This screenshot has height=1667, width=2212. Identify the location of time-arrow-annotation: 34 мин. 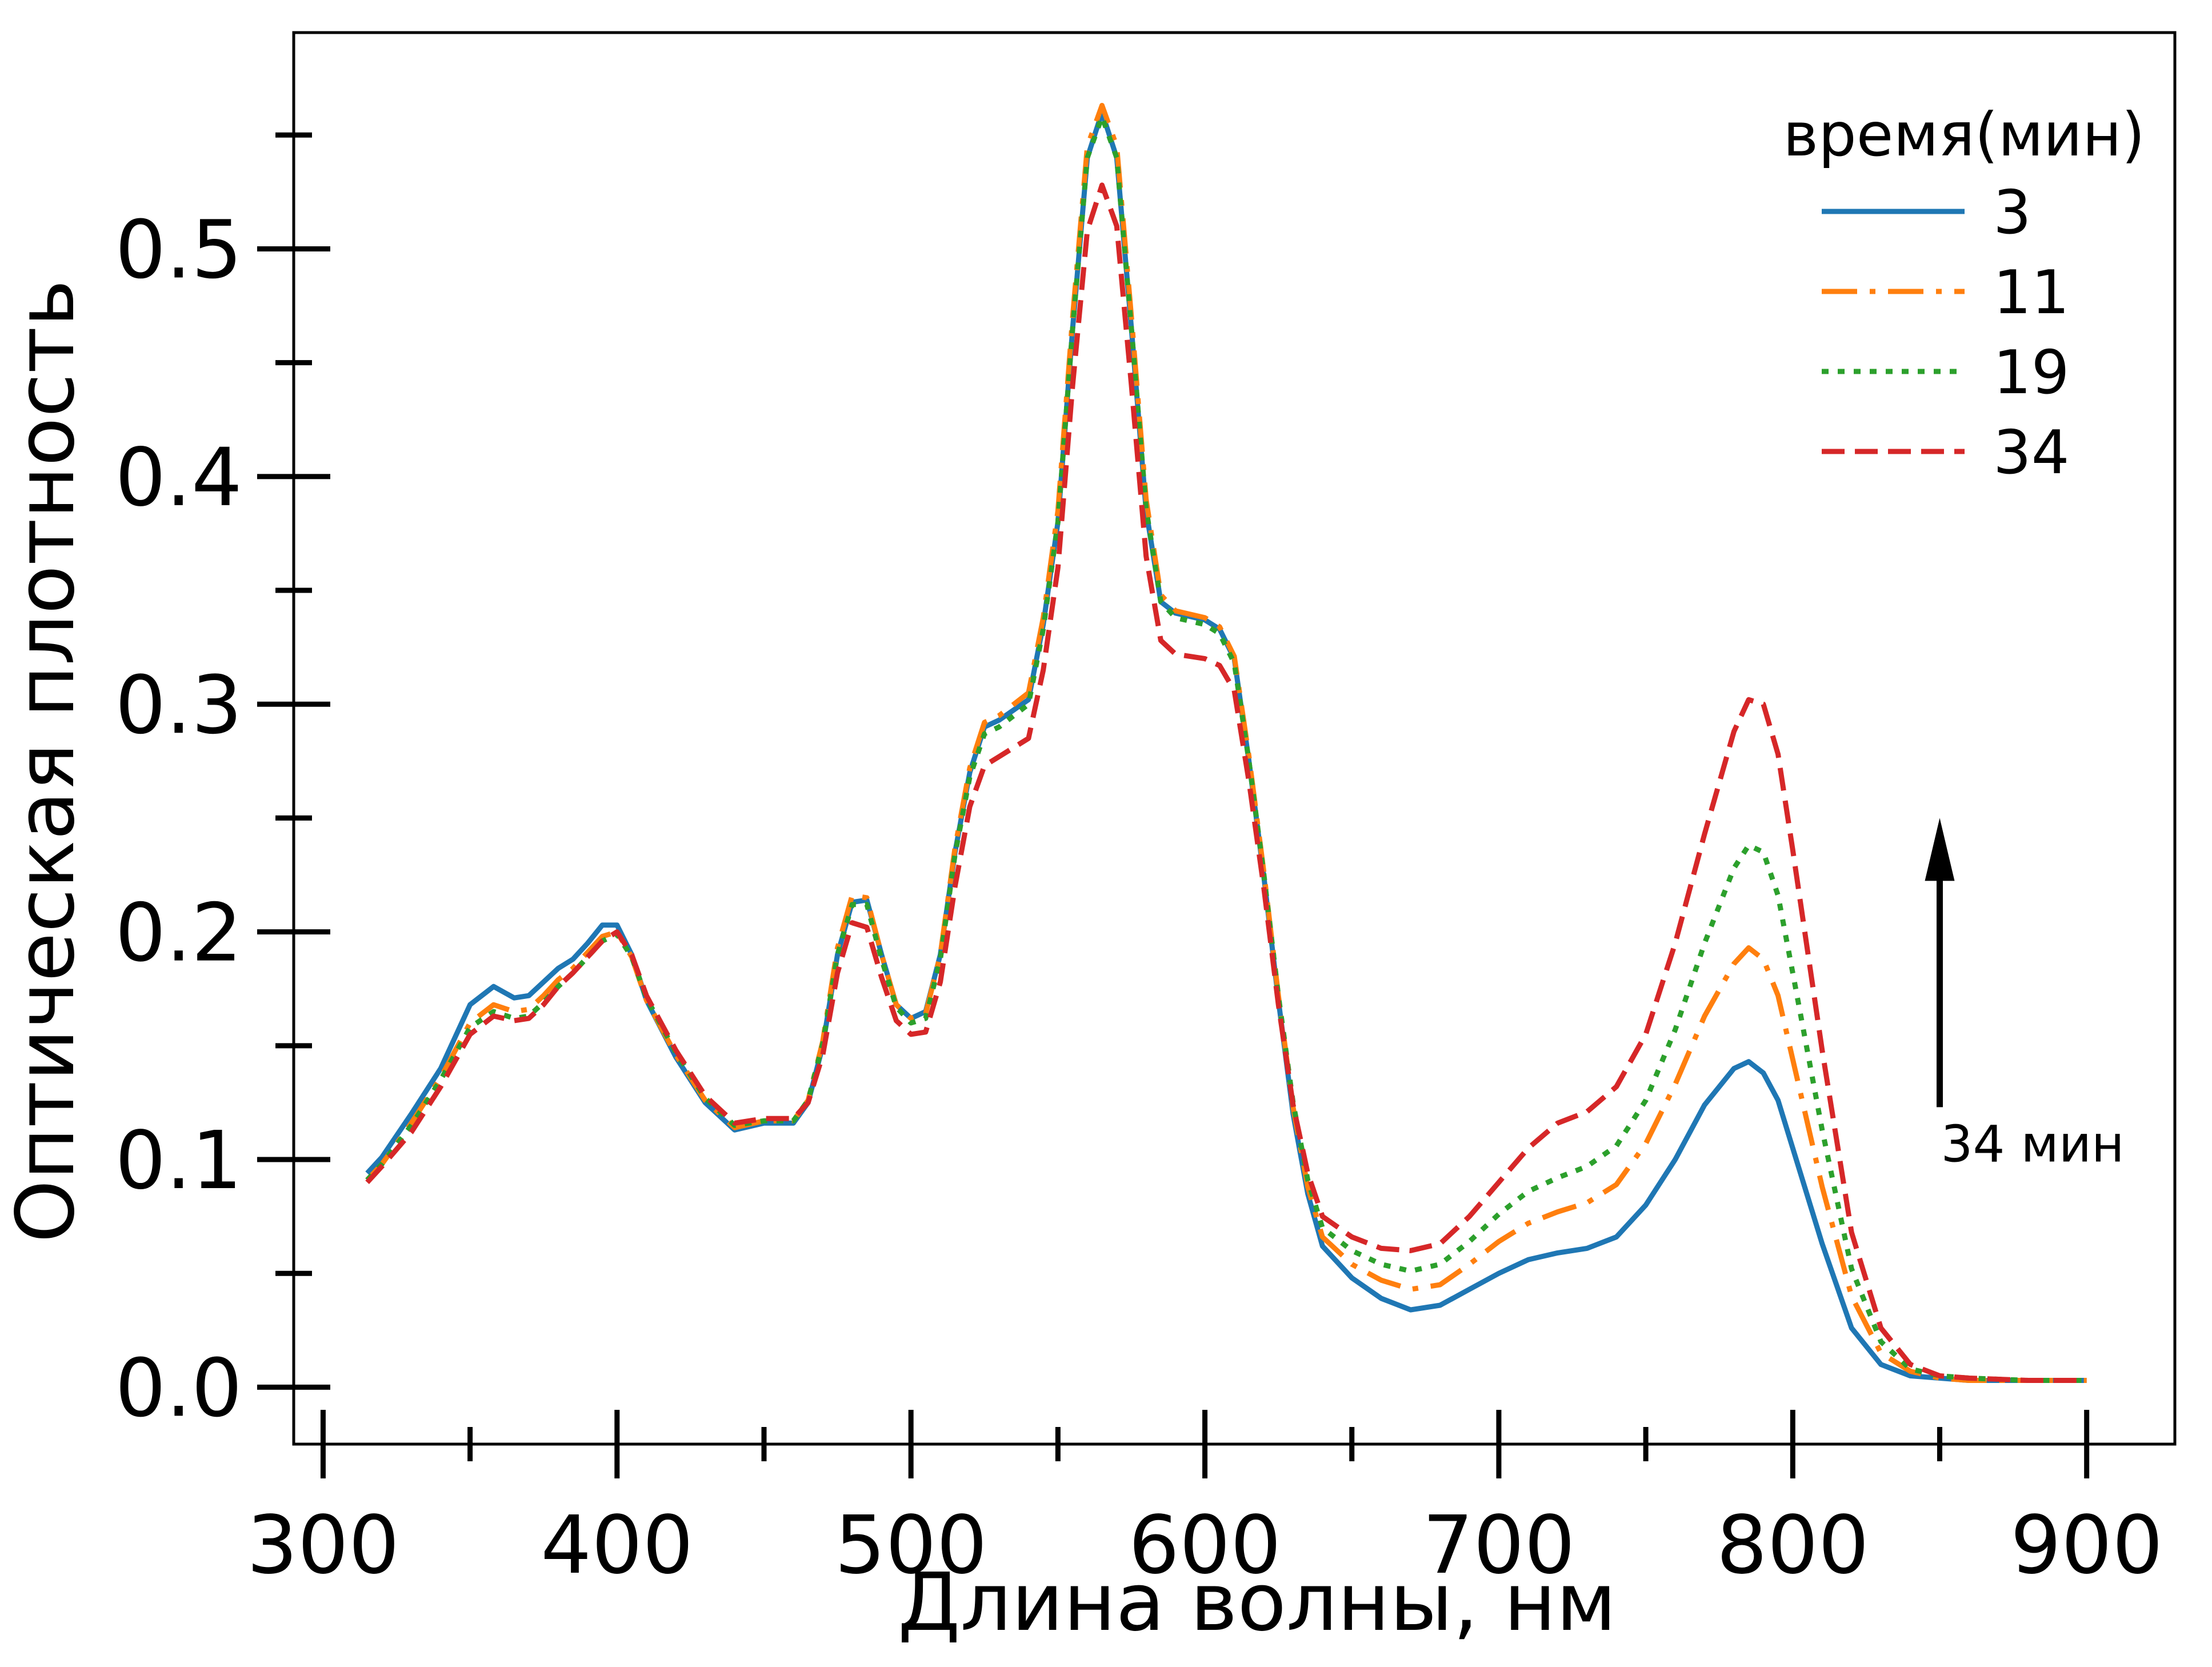
(2025, 995).